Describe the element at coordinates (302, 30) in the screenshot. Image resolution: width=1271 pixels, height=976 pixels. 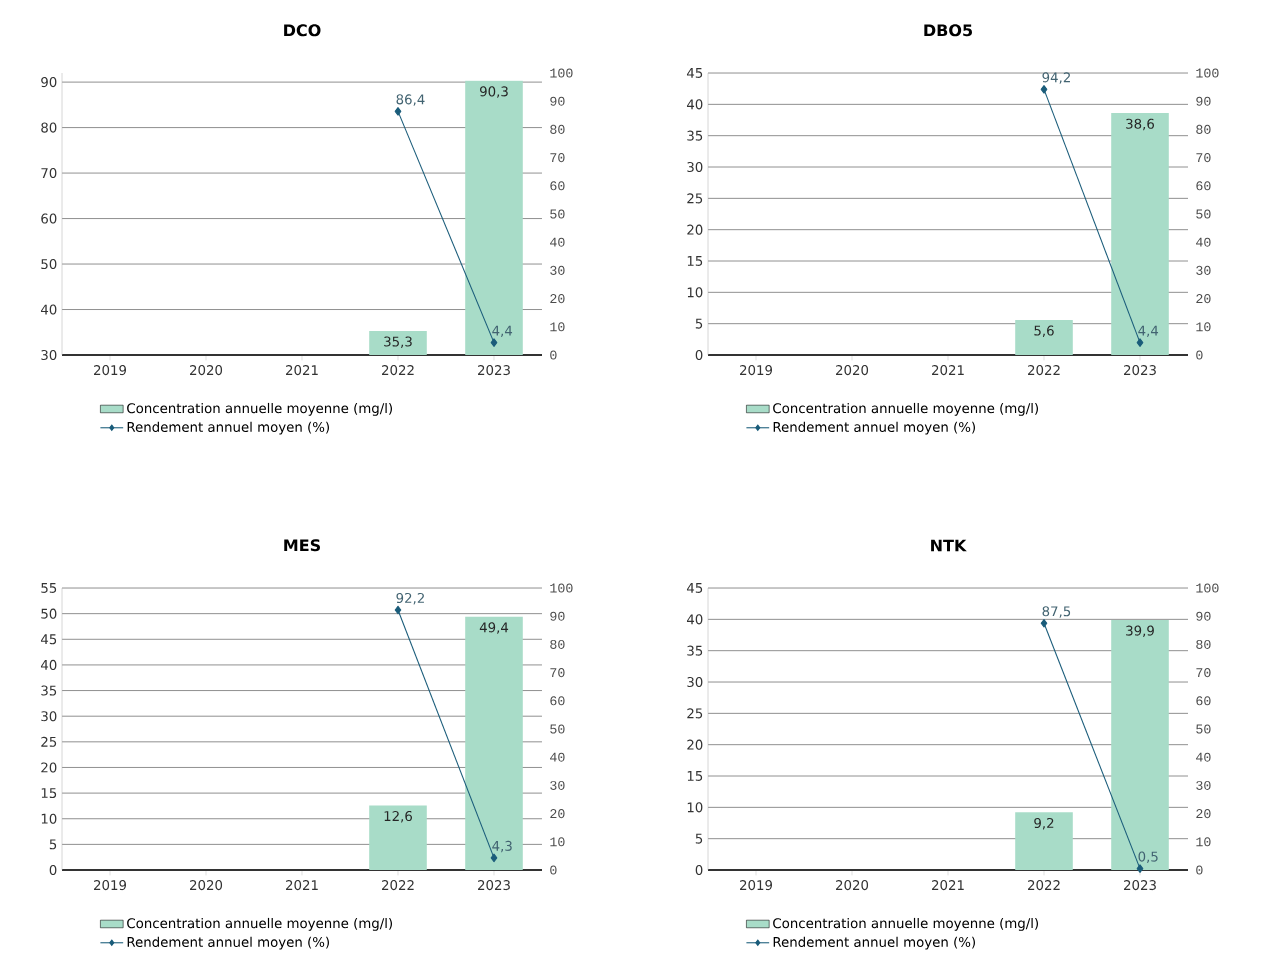
I see `chart-title: DCO` at that location.